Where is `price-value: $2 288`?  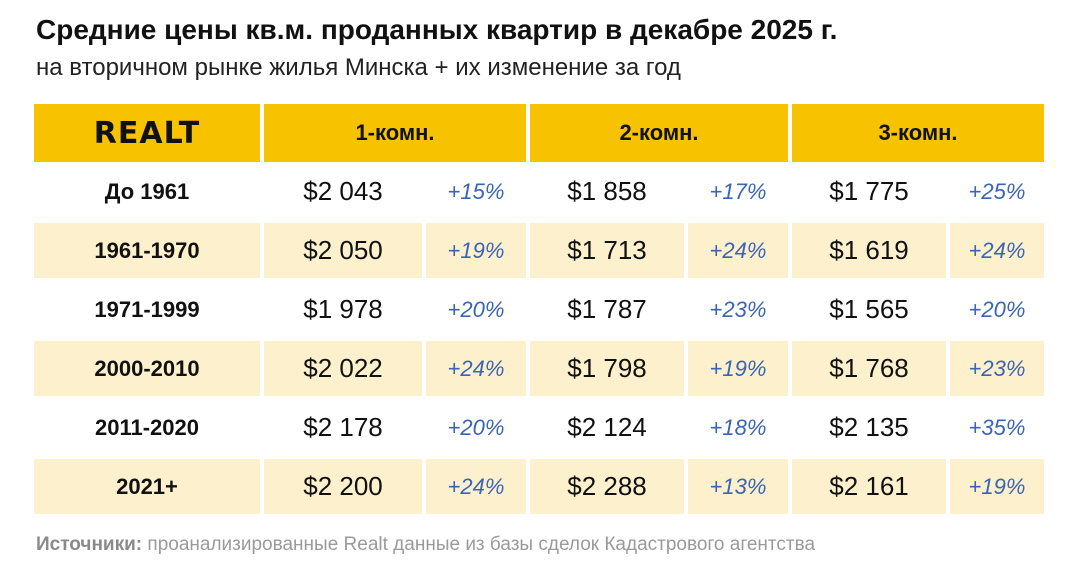 price-value: $2 288 is located at coordinates (607, 486).